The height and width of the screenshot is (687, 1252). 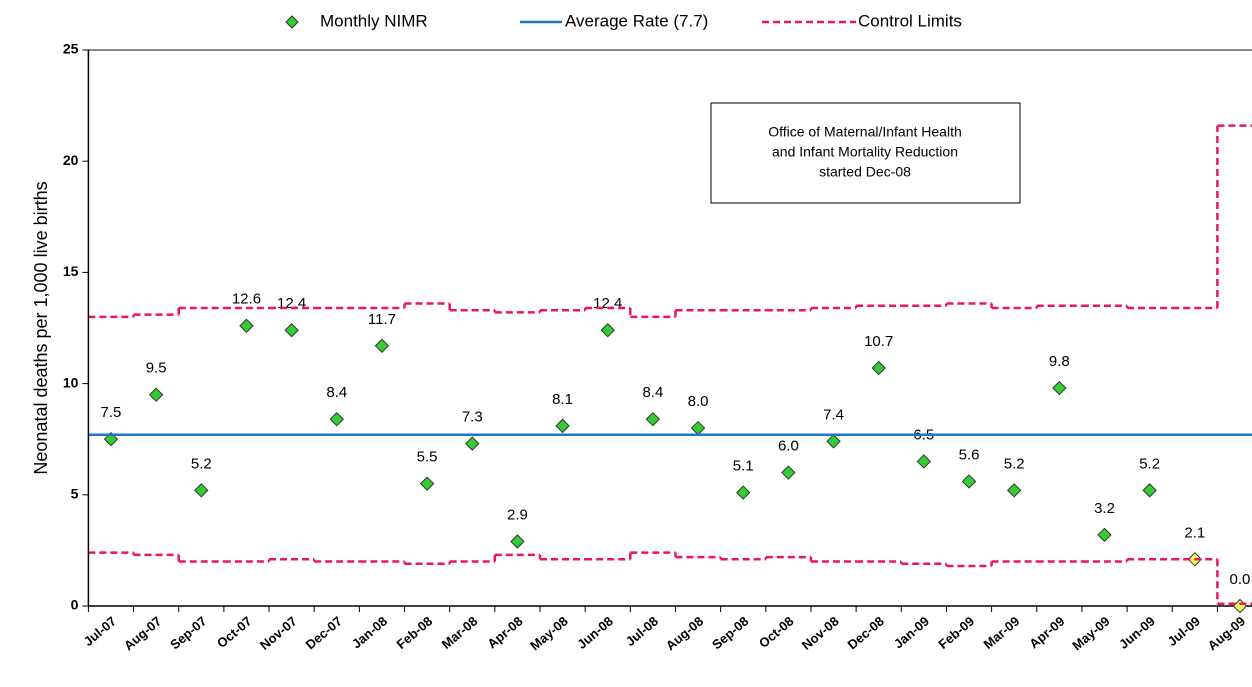 I want to click on x-tick-label: Mar-09, so click(x=1002, y=632).